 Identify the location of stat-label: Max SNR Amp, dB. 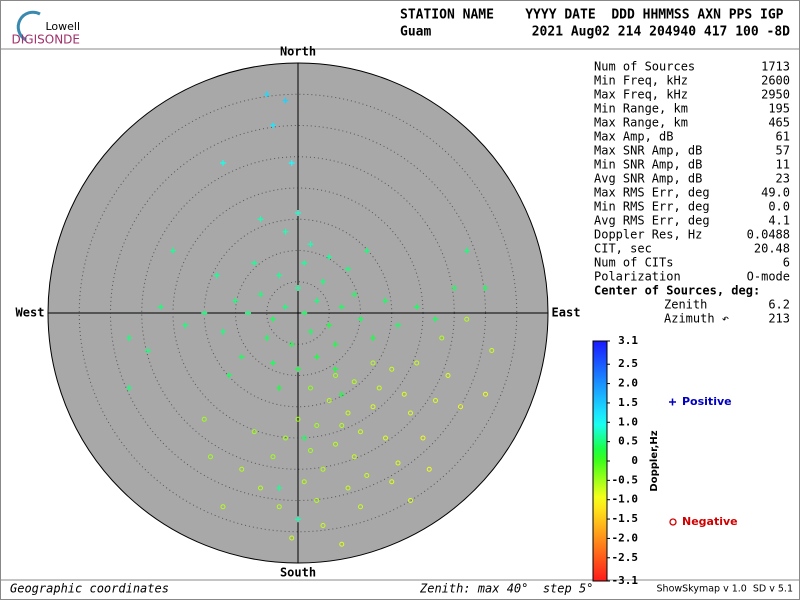
(648, 151).